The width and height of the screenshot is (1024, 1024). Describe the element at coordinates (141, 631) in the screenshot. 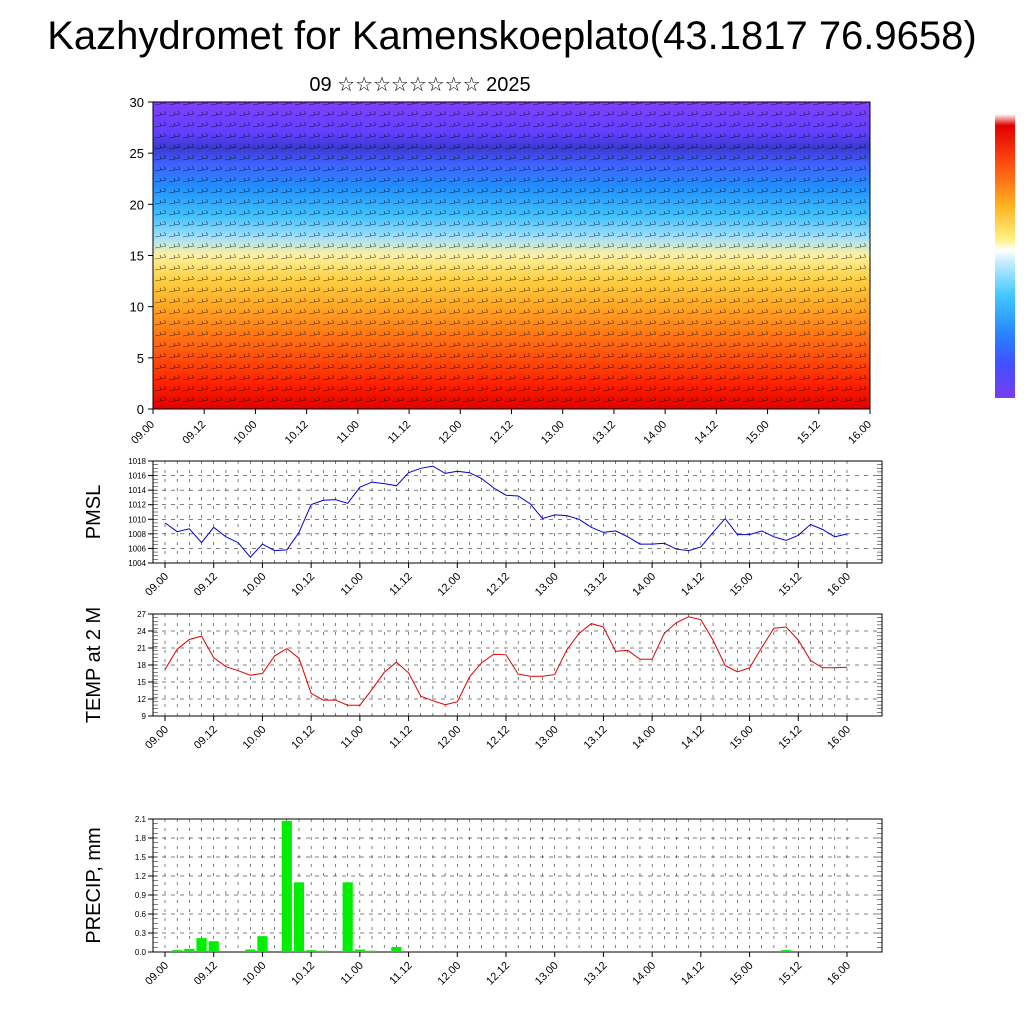

I see `ytick-label: 24` at that location.